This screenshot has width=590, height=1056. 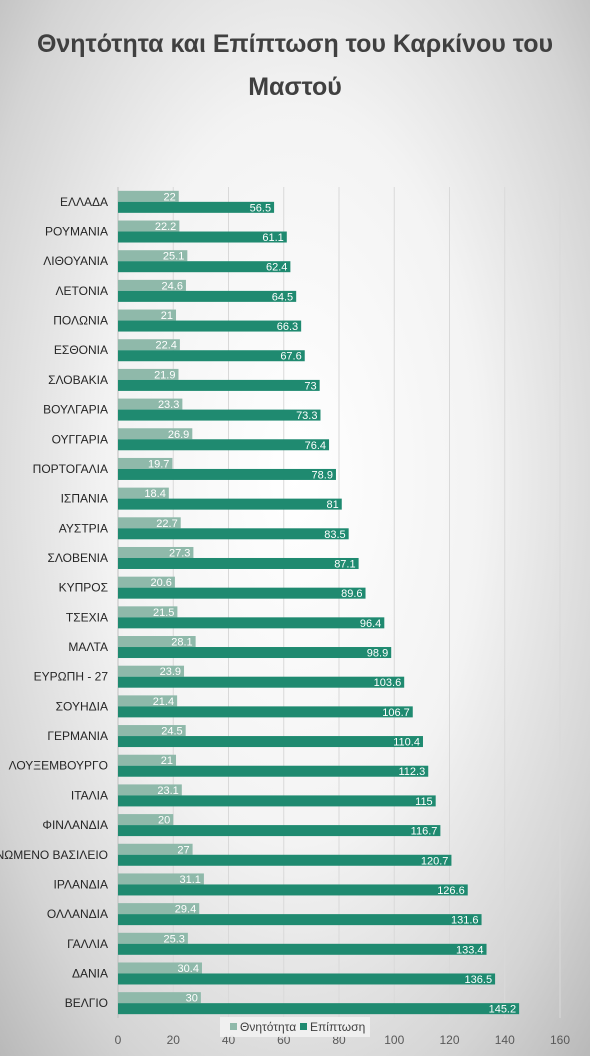 I want to click on data-label-epiptosi: 66.3, so click(x=287, y=327).